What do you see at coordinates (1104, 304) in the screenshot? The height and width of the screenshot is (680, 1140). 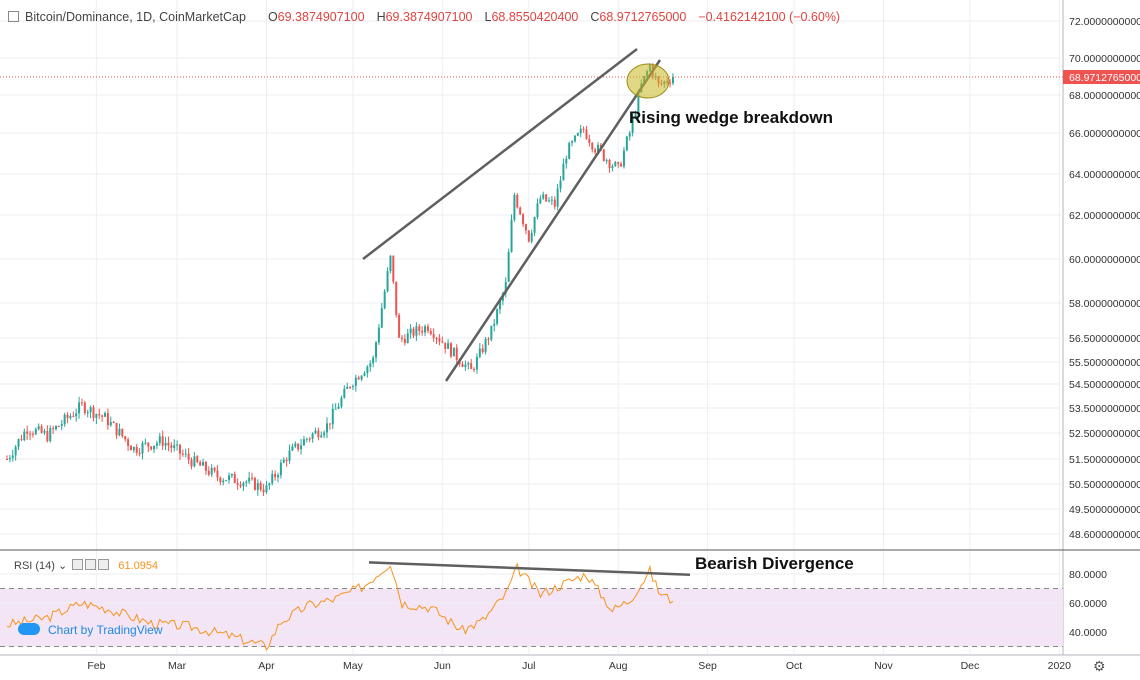 I see `price-tick-label: 58.0000000000` at bounding box center [1104, 304].